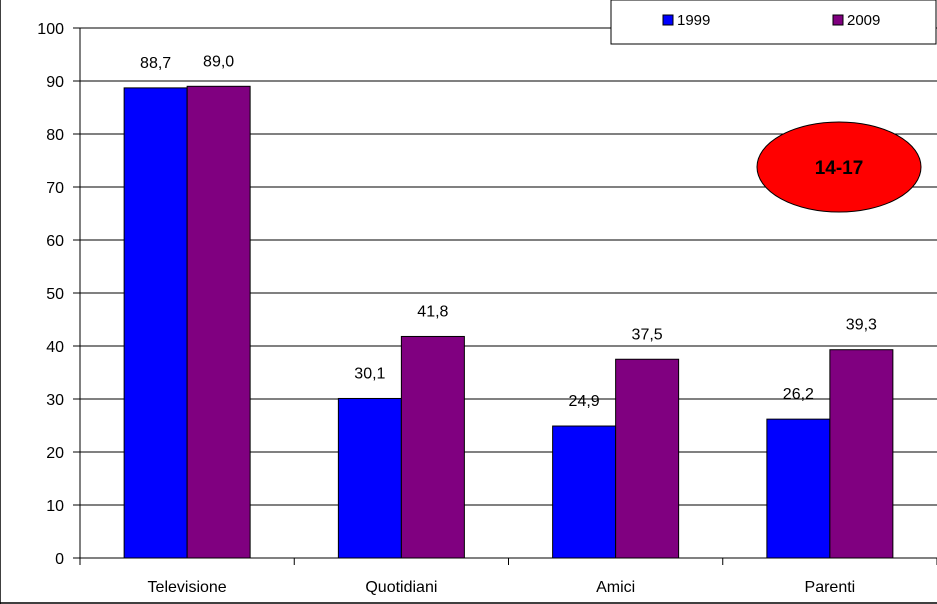  I want to click on y-tick-label: 90, so click(55, 82).